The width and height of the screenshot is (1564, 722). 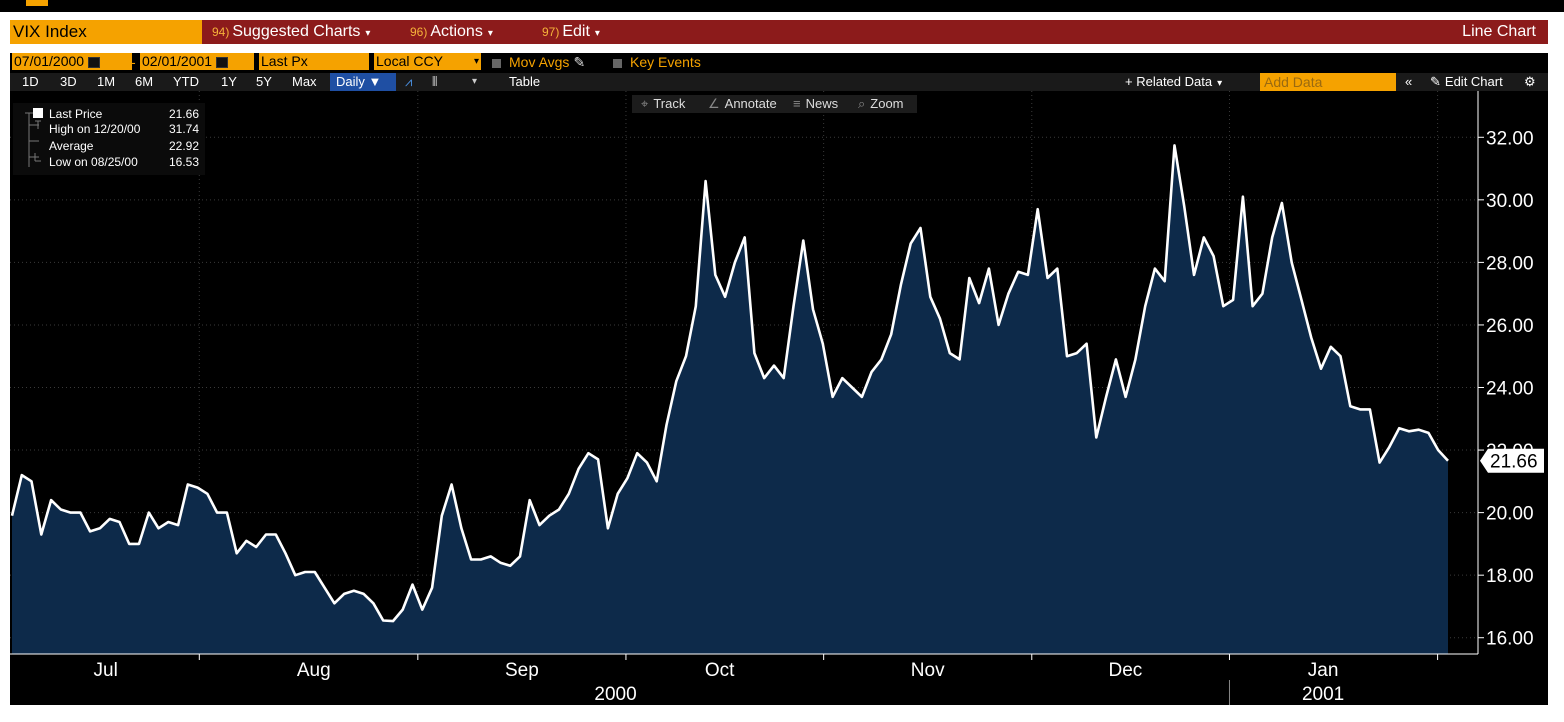 I want to click on currency-select: Local CCY ▾, so click(x=427, y=61).